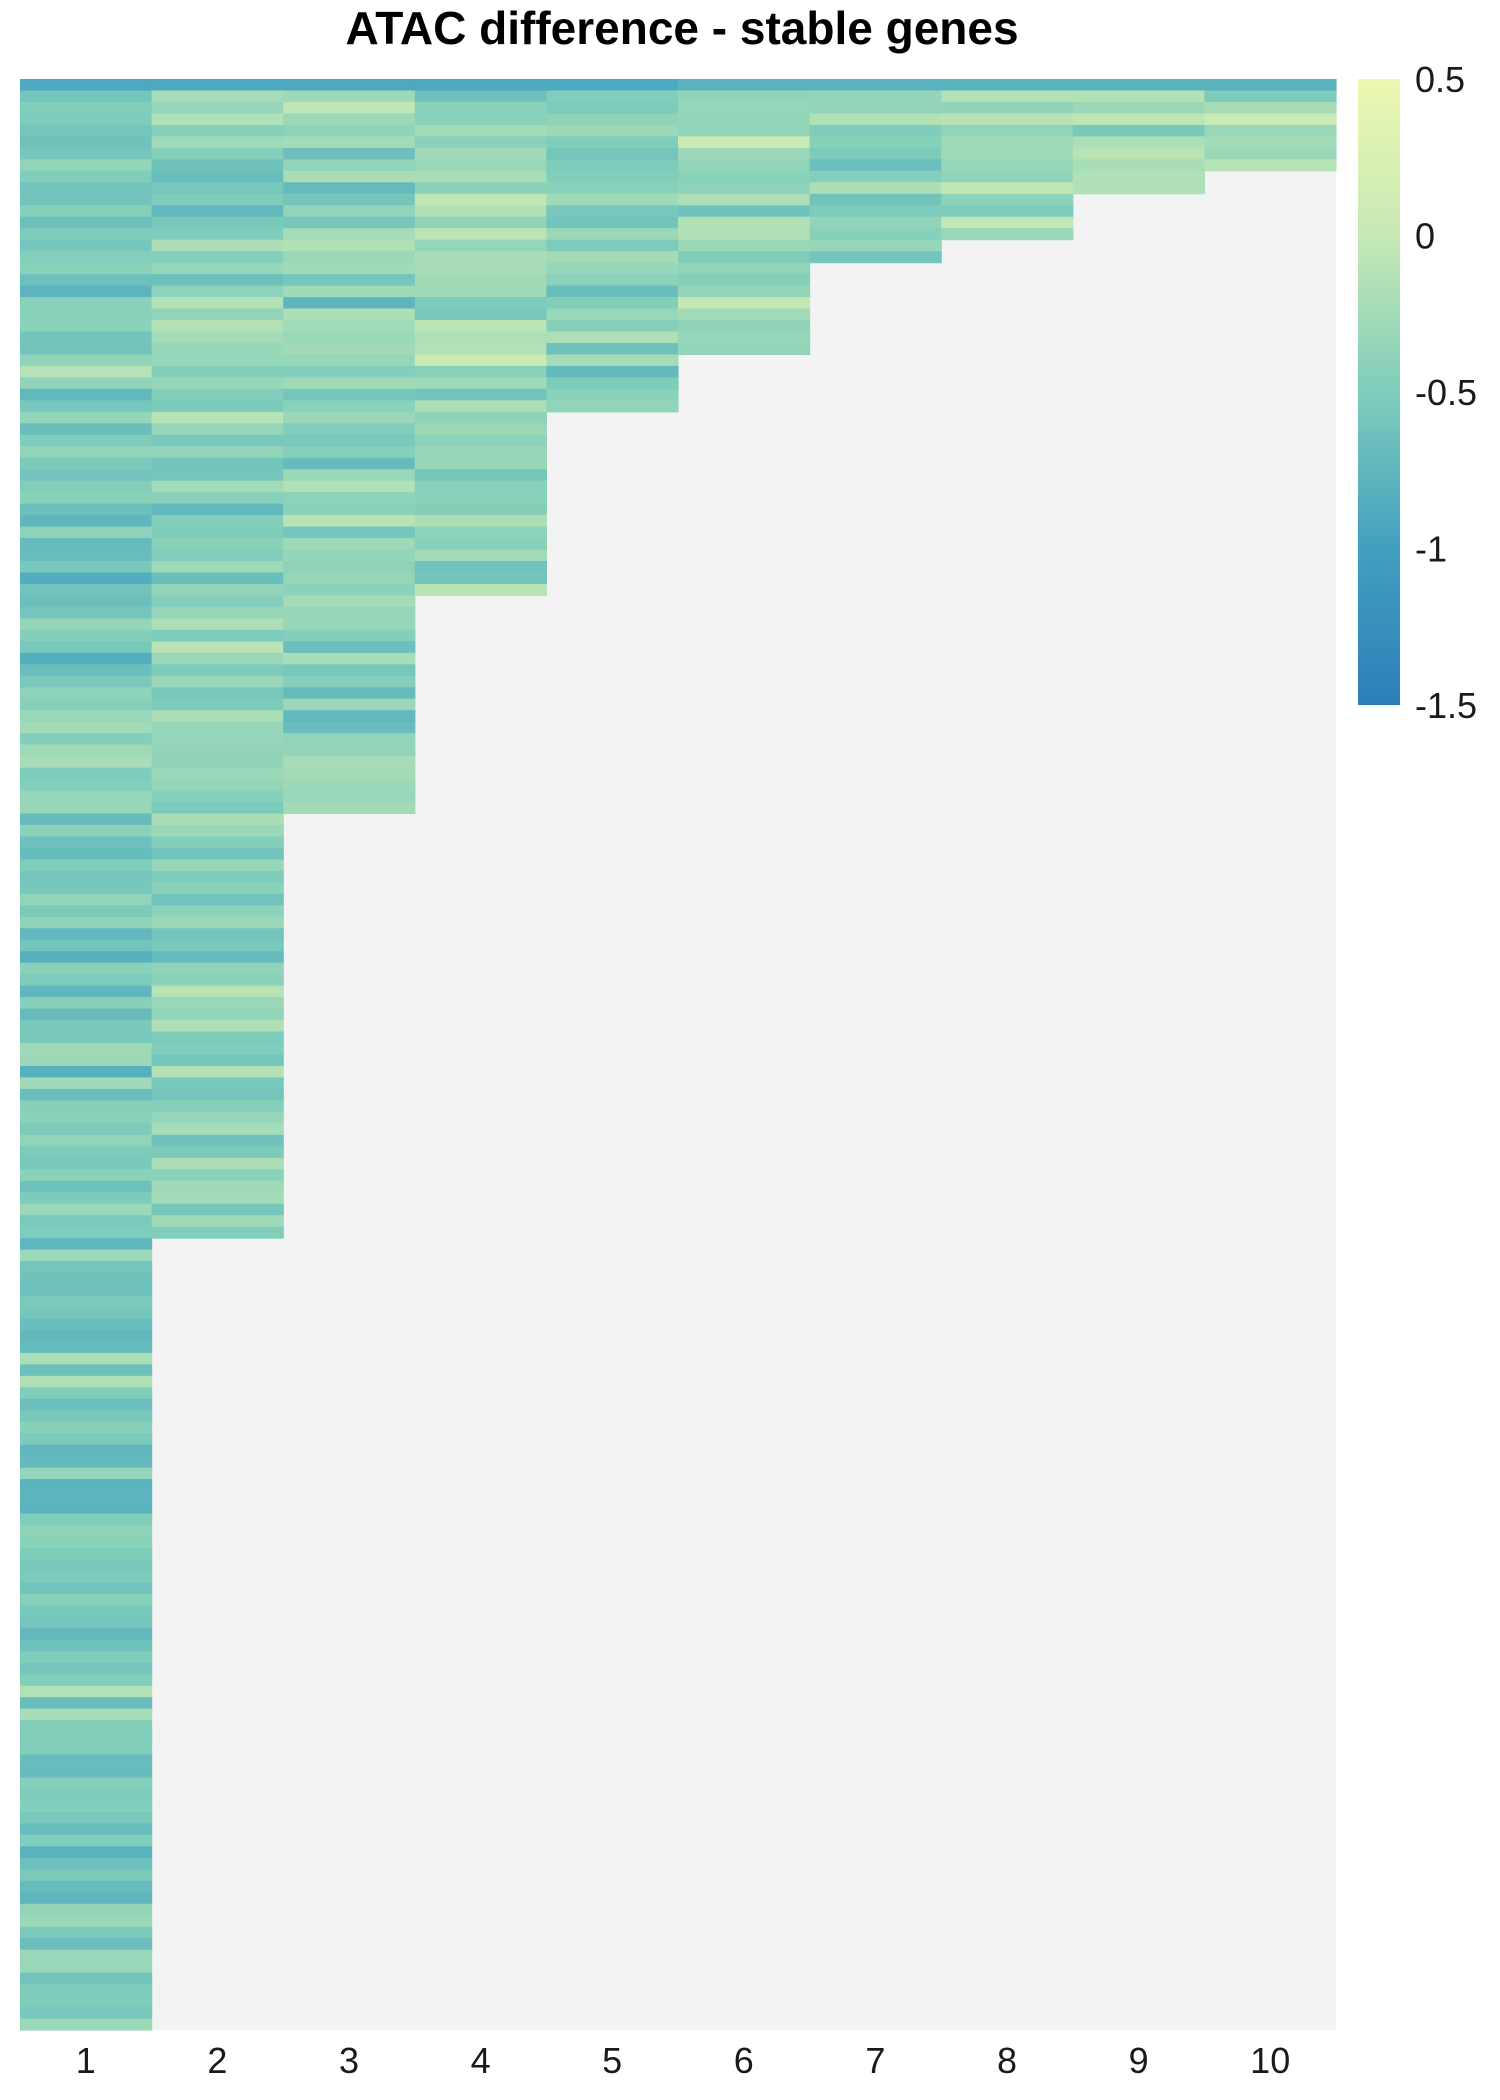  Describe the element at coordinates (1270, 2060) in the screenshot. I see `x-tick-label: 10` at that location.